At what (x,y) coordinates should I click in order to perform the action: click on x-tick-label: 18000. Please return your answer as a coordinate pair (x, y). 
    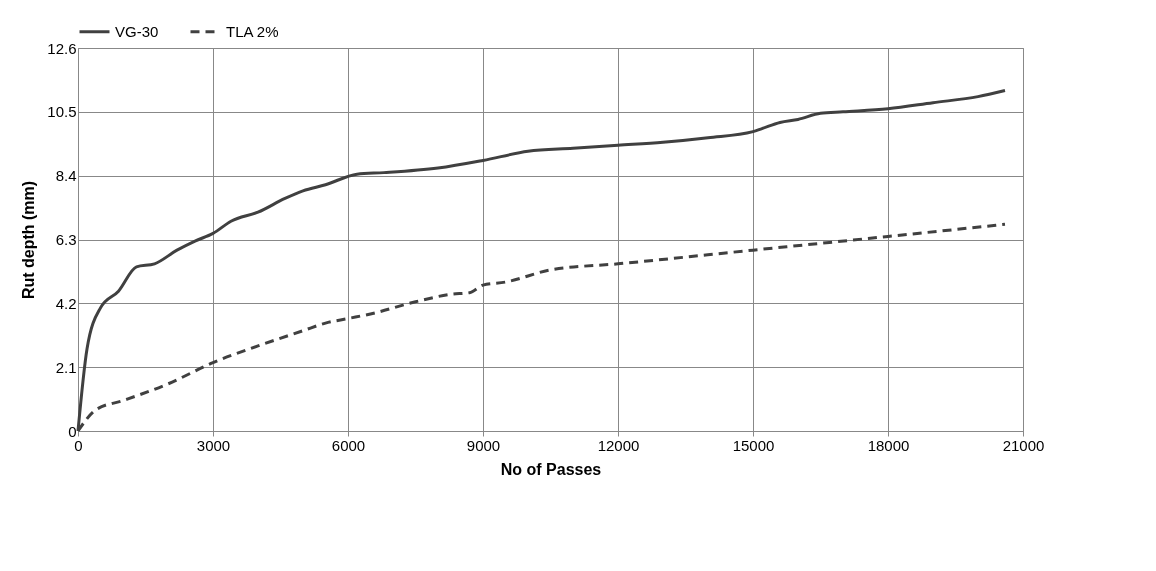
    Looking at the image, I should click on (888, 445).